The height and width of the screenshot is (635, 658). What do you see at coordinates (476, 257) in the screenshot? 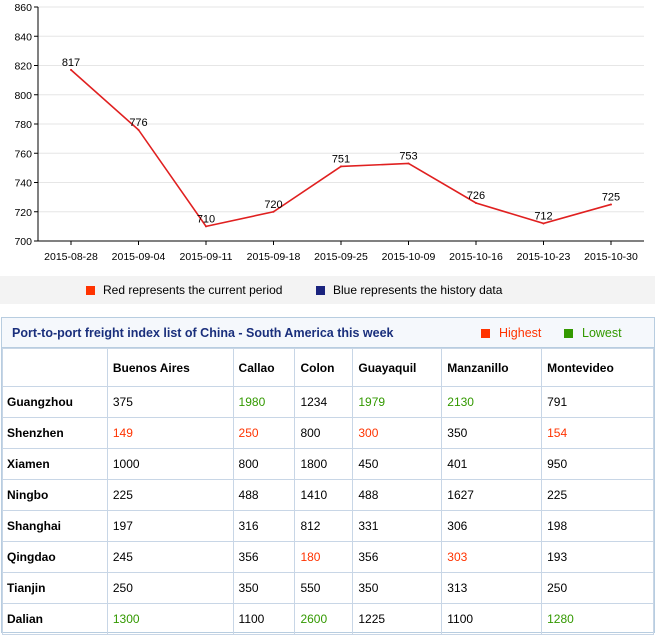
I see `x-tick-label: 2015-10-16` at bounding box center [476, 257].